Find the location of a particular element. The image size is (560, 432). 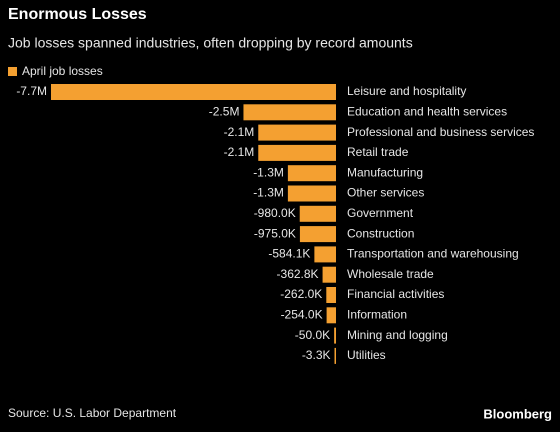

brand: Bloomberg is located at coordinates (517, 413).